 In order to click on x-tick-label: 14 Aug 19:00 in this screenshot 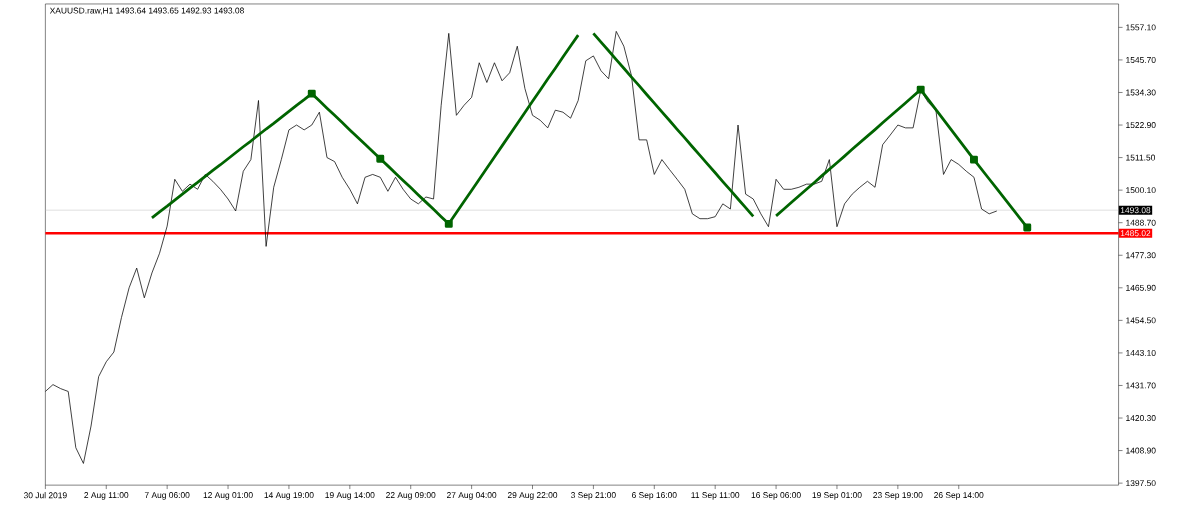, I will do `click(289, 496)`.